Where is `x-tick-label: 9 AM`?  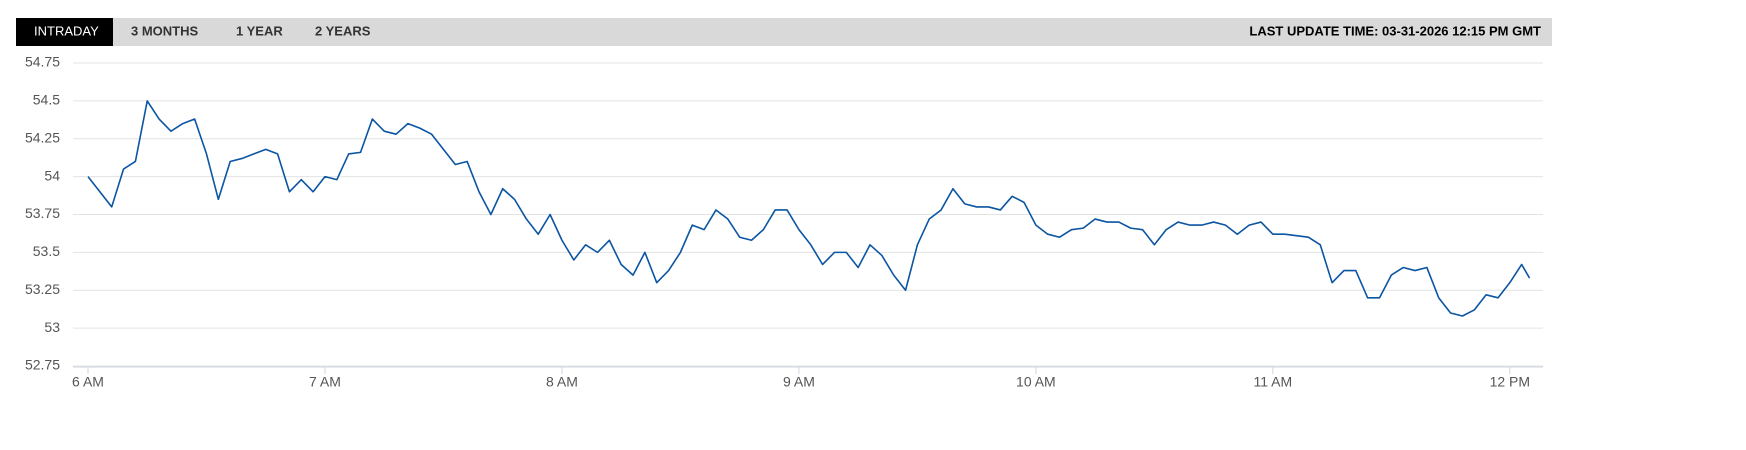
x-tick-label: 9 AM is located at coordinates (799, 382).